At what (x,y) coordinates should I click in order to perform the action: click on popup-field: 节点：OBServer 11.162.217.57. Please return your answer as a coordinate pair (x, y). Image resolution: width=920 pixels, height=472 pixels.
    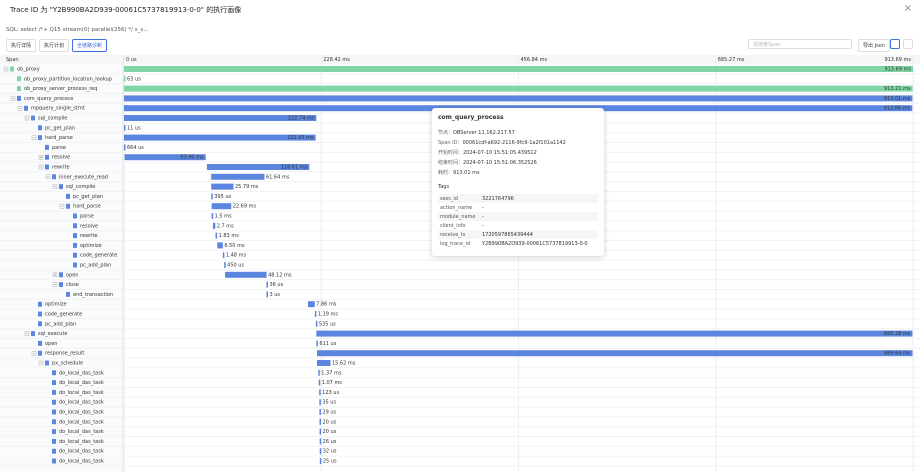
    Looking at the image, I should click on (518, 132).